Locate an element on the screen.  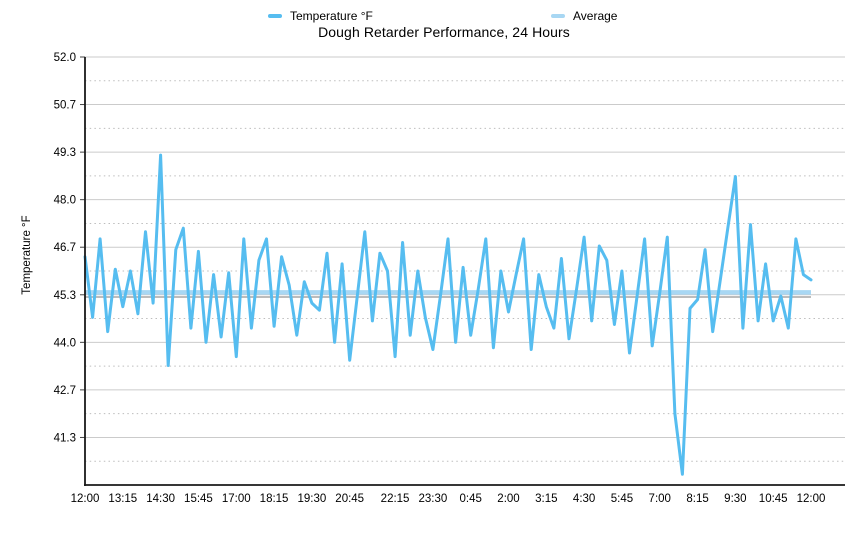
average-series-swatch is located at coordinates (558, 16).